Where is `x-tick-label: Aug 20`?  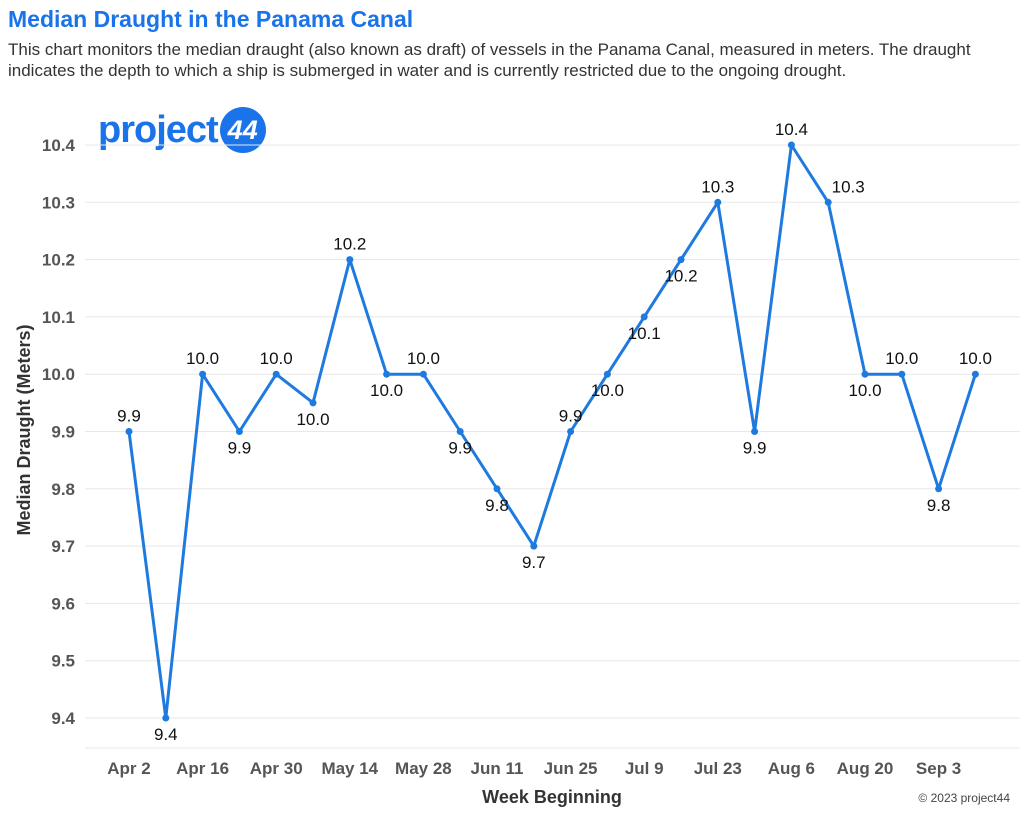 x-tick-label: Aug 20 is located at coordinates (865, 768).